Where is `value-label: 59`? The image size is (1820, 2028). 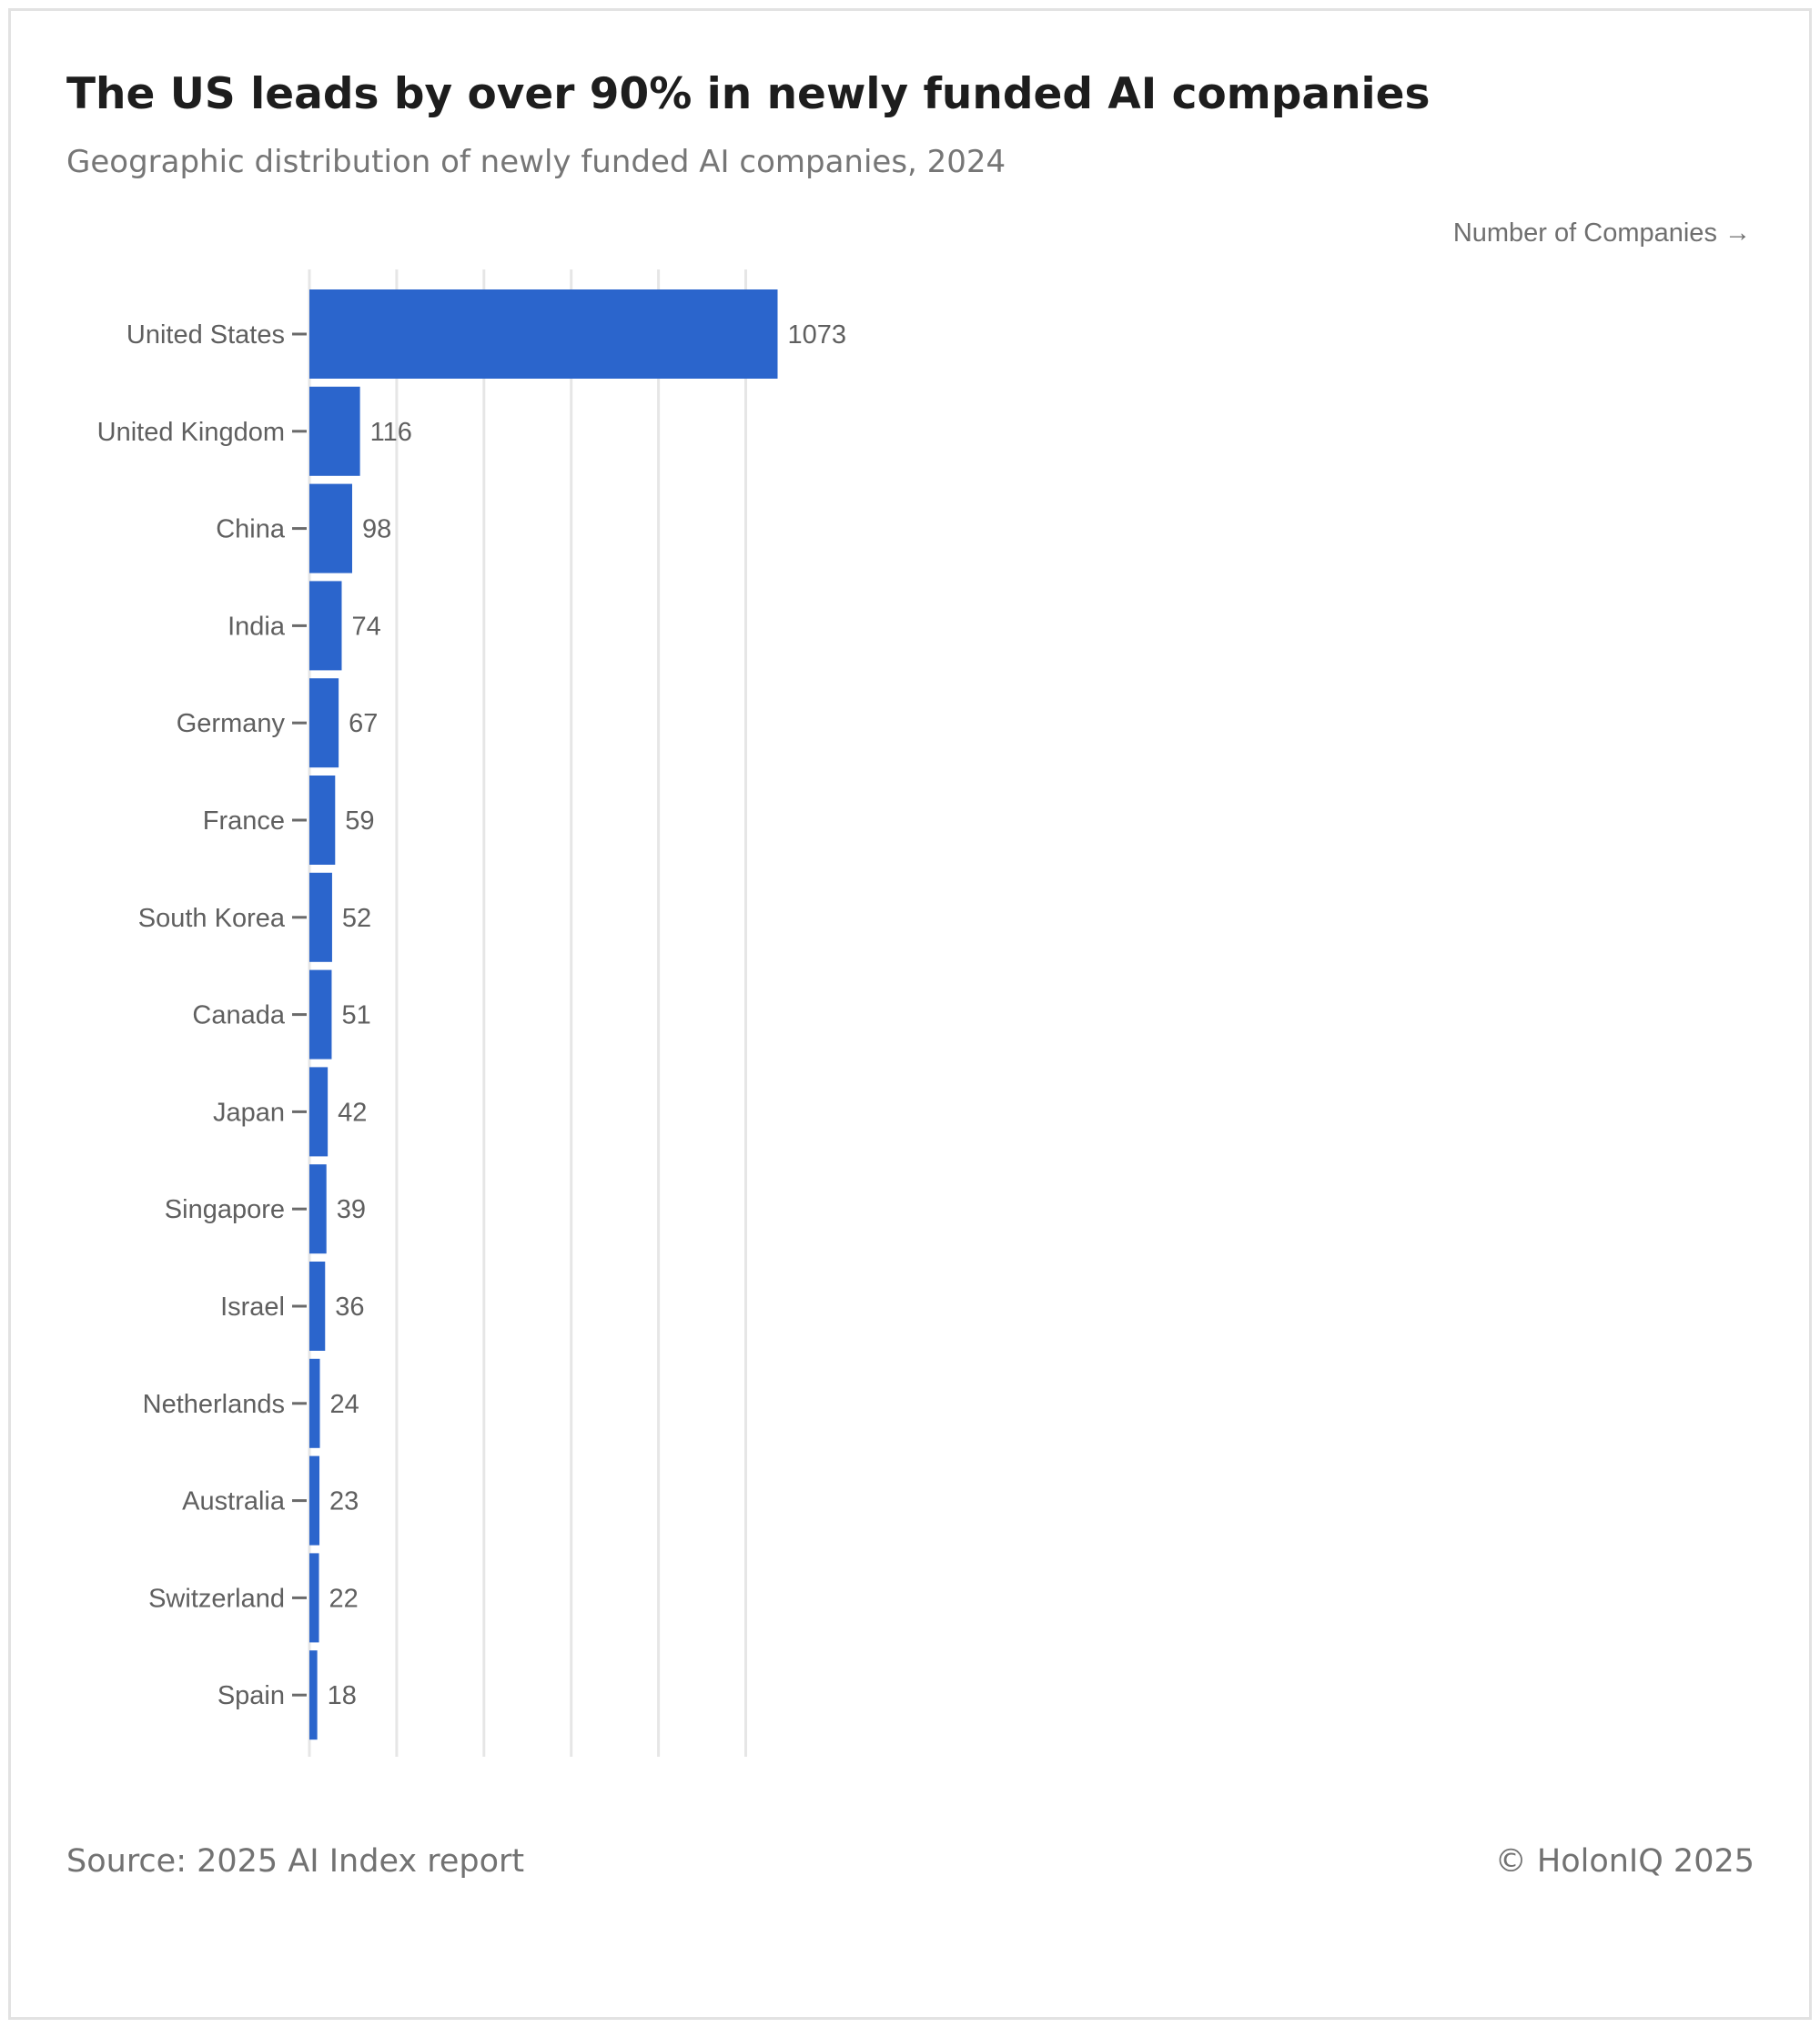 value-label: 59 is located at coordinates (360, 821).